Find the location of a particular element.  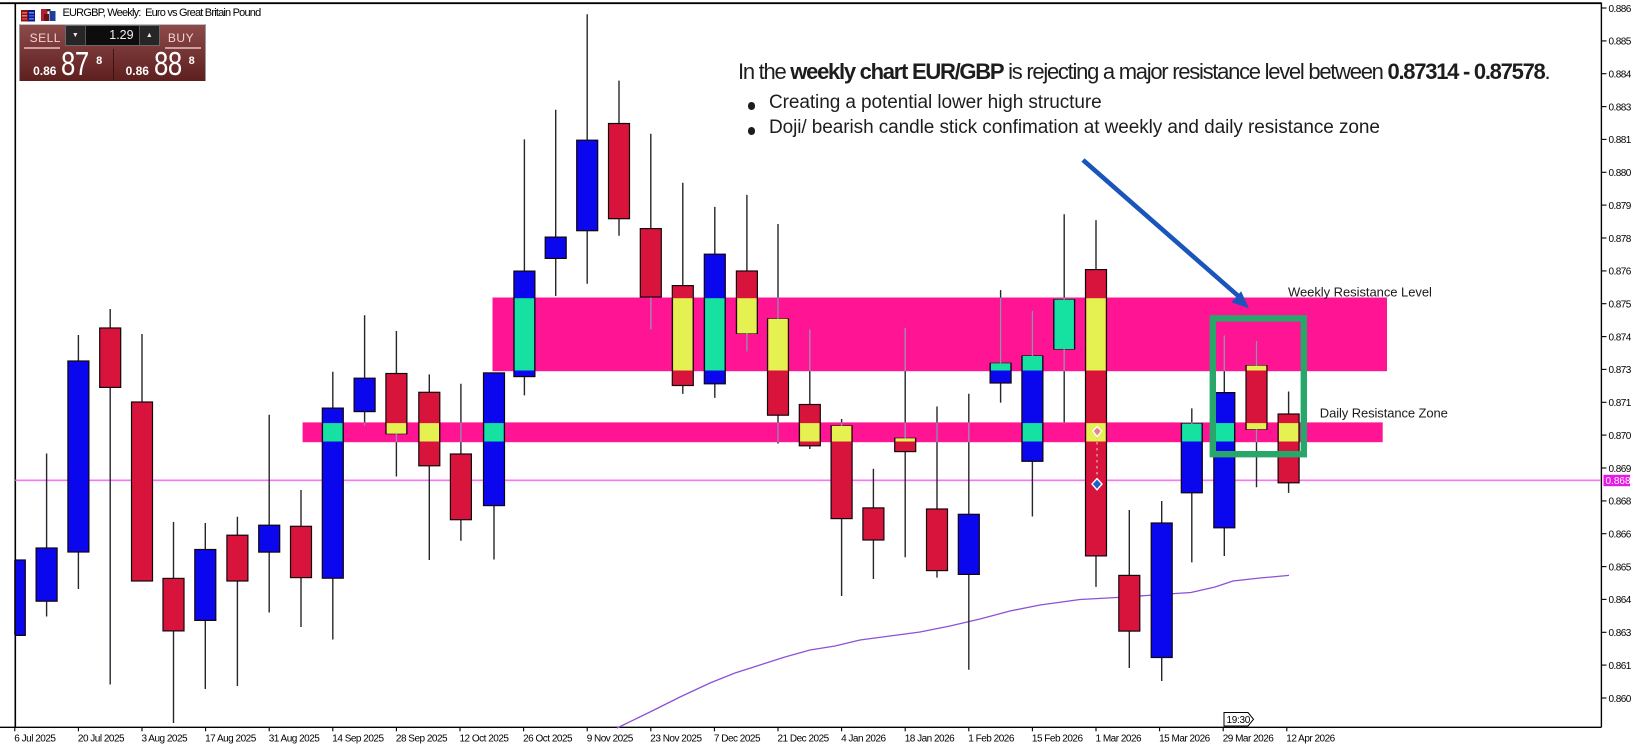

svg-text: 0.874 is located at coordinates (1620, 337).